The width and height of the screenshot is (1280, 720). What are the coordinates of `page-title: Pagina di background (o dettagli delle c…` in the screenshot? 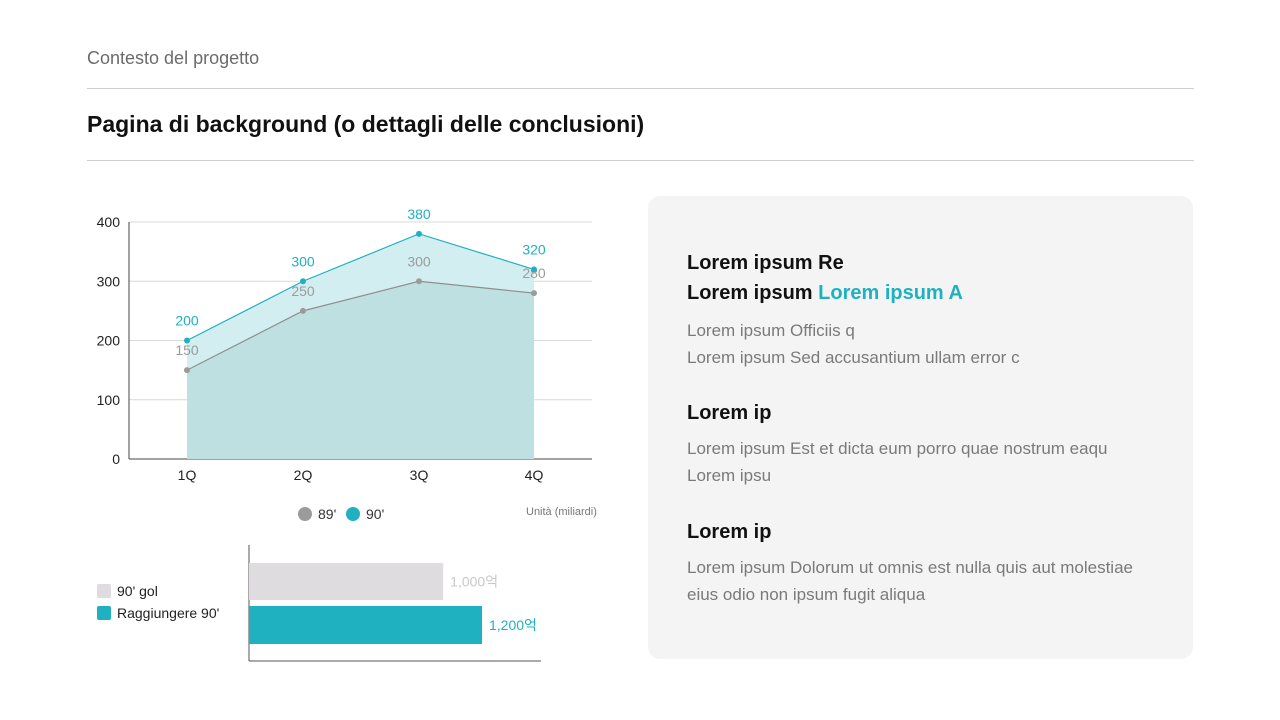 It's located at (366, 124).